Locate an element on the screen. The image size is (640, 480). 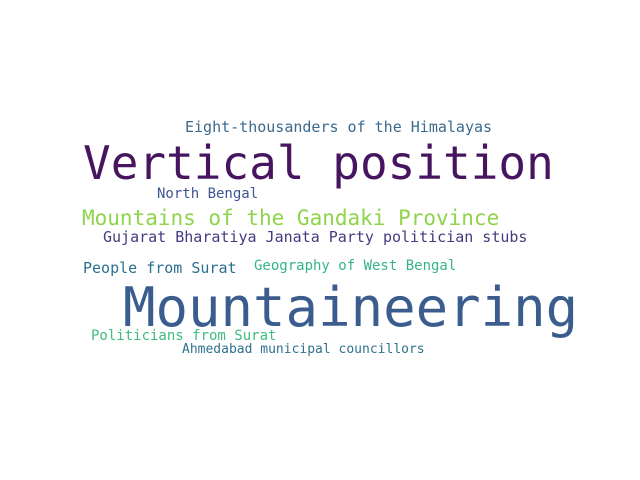
word-mountains-gandaki: Mountains of the Gandaki Province is located at coordinates (291, 218).